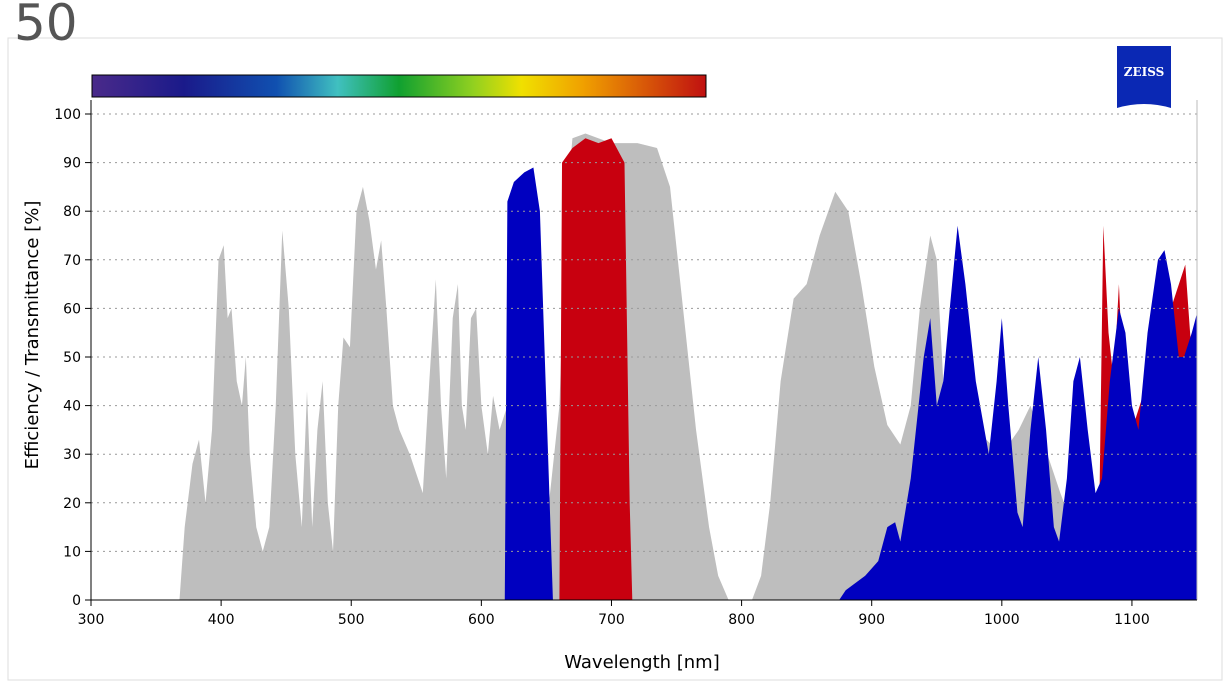 The image size is (1231, 688). I want to click on logo, so click(1144, 77).